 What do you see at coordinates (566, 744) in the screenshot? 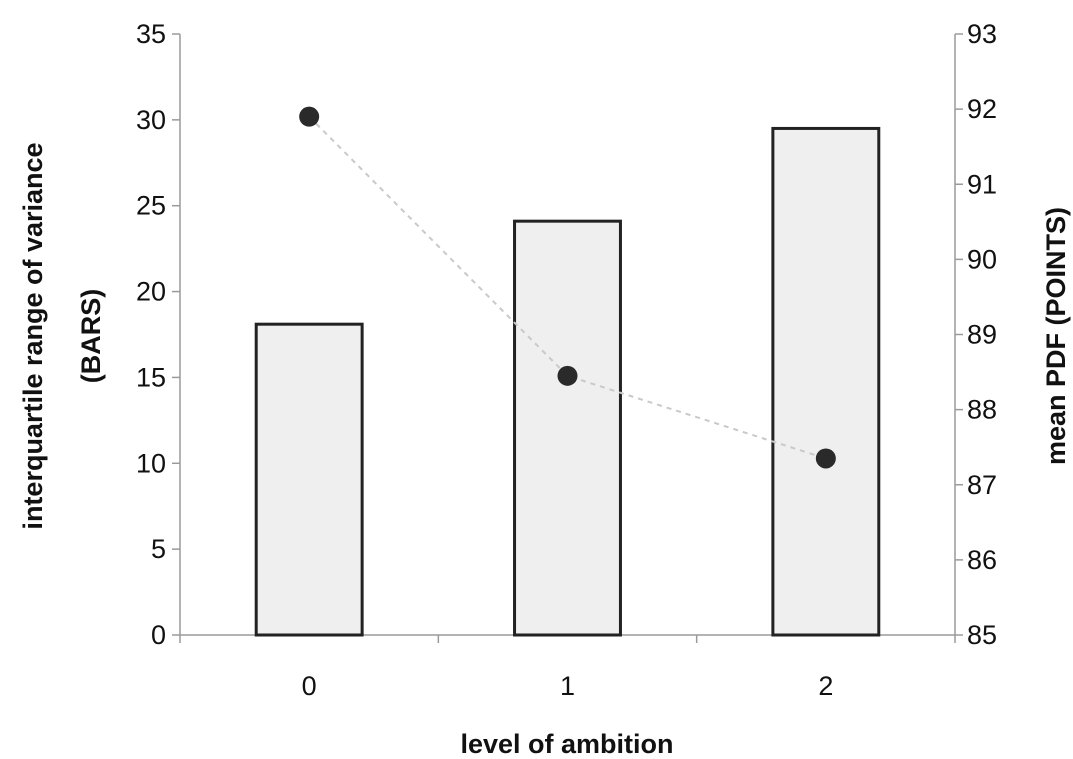
I see `x-axis-title: level of ambition` at bounding box center [566, 744].